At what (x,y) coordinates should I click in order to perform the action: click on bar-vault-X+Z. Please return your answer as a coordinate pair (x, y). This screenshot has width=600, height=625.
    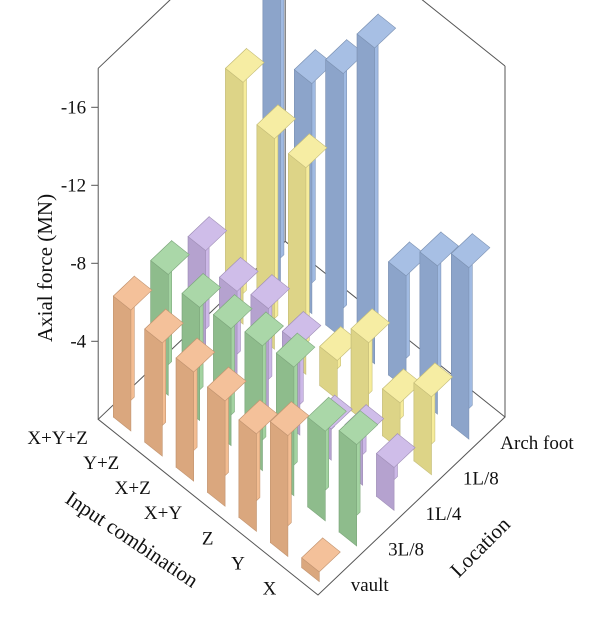
    Looking at the image, I should click on (195, 409).